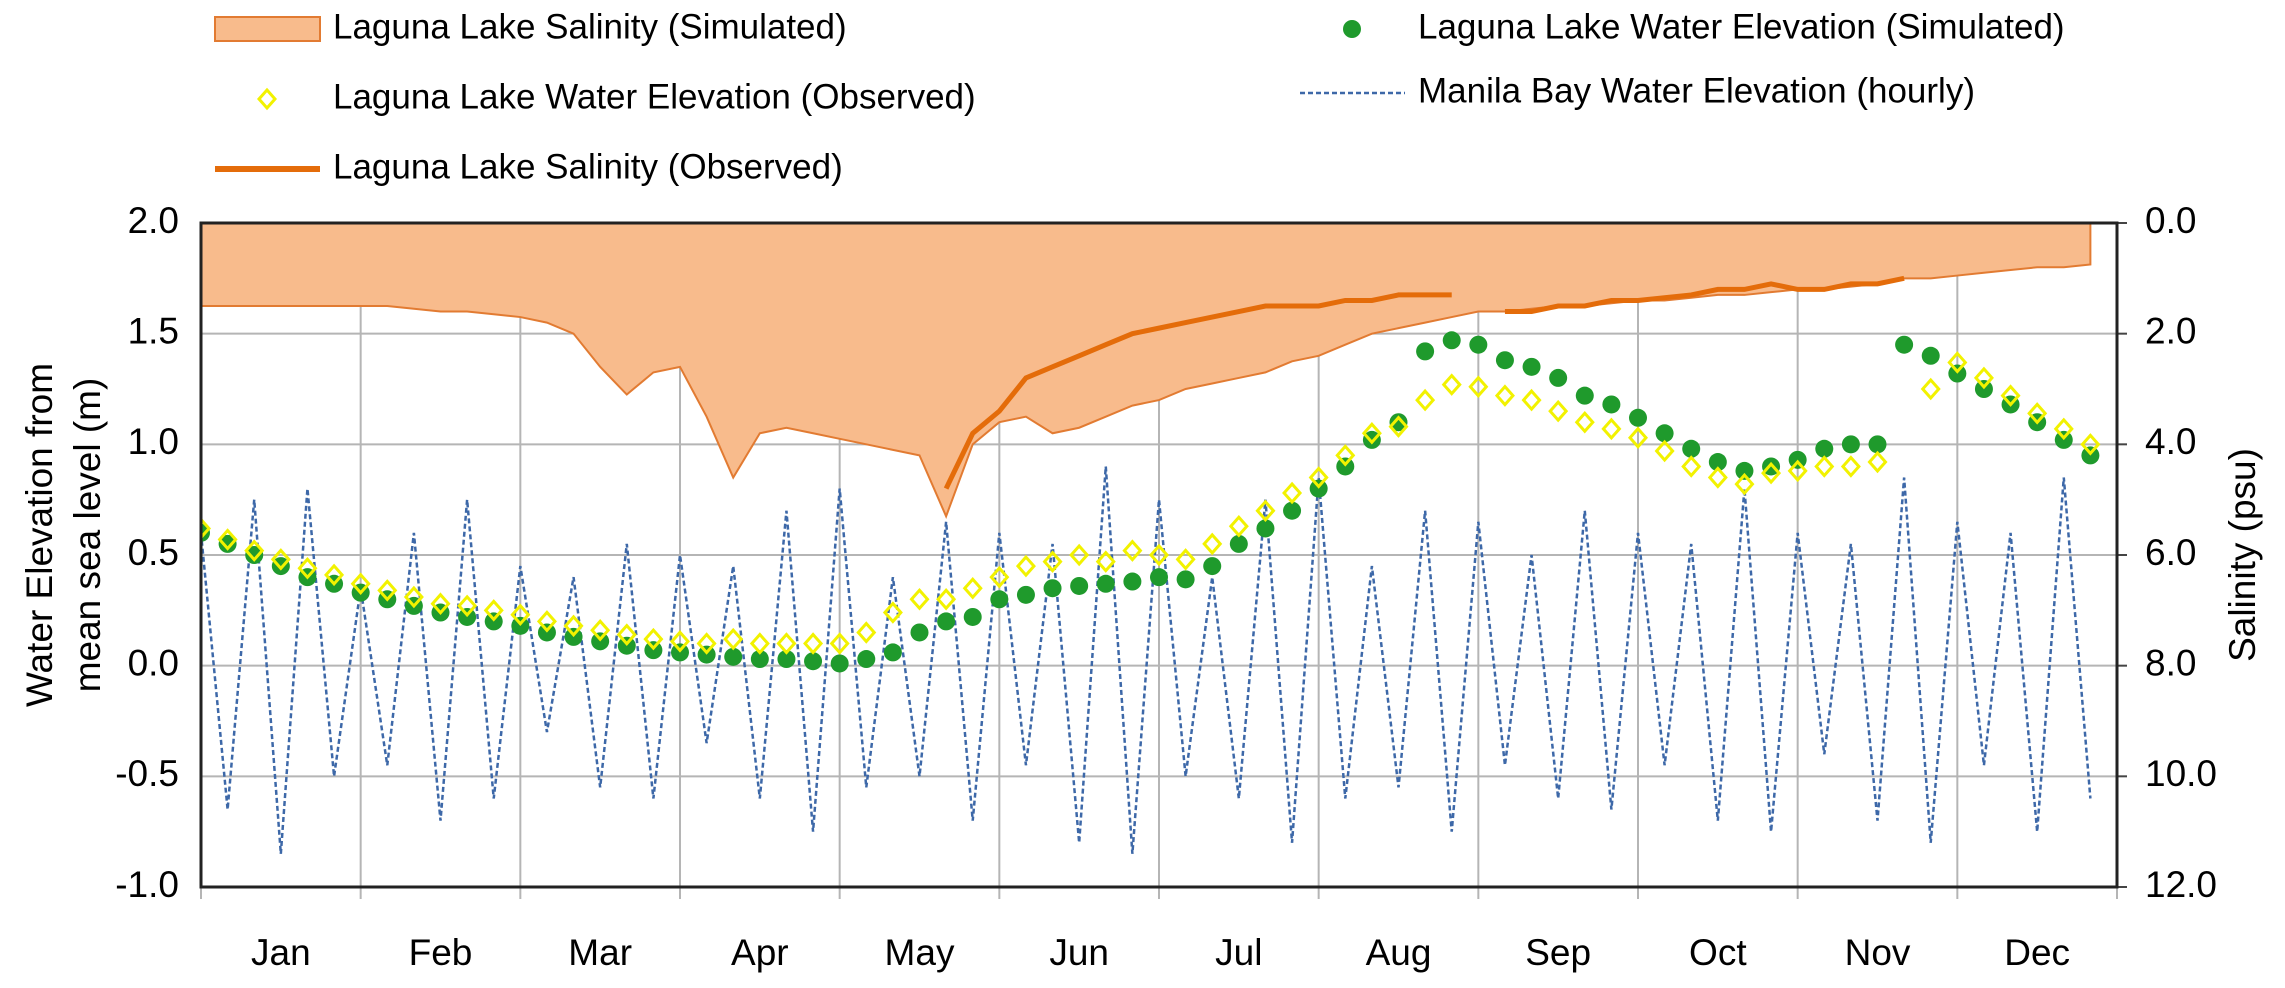  Describe the element at coordinates (87, 535) in the screenshot. I see `y-axis-title-line: mean sea level (m)` at that location.